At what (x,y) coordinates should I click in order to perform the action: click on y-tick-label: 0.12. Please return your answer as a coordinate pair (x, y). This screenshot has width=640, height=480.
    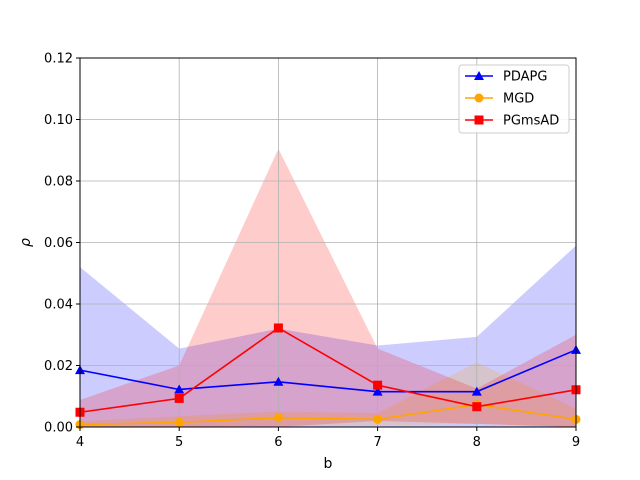
    Looking at the image, I should click on (58, 59).